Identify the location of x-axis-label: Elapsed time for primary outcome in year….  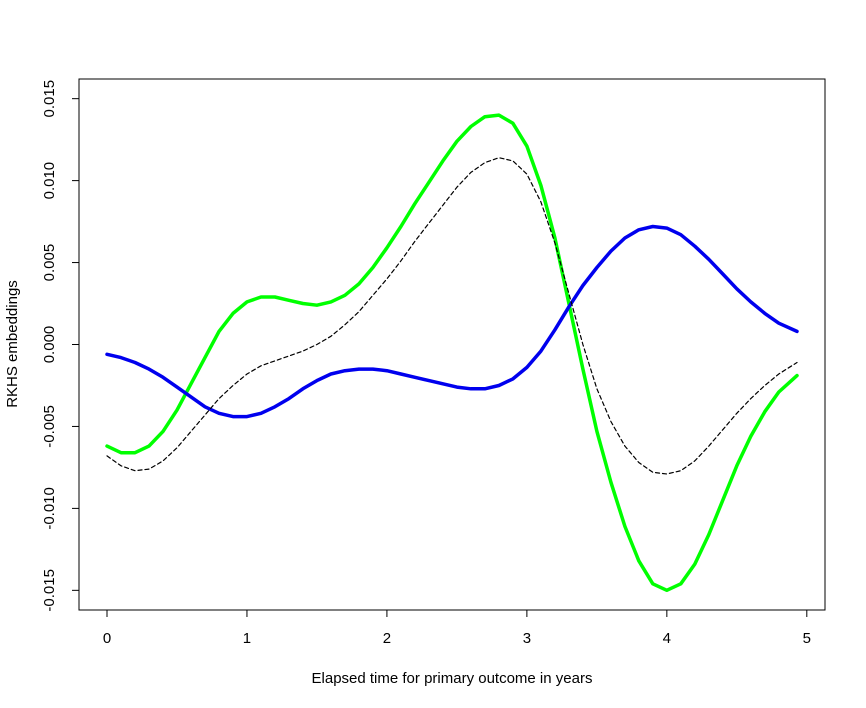
(452, 678).